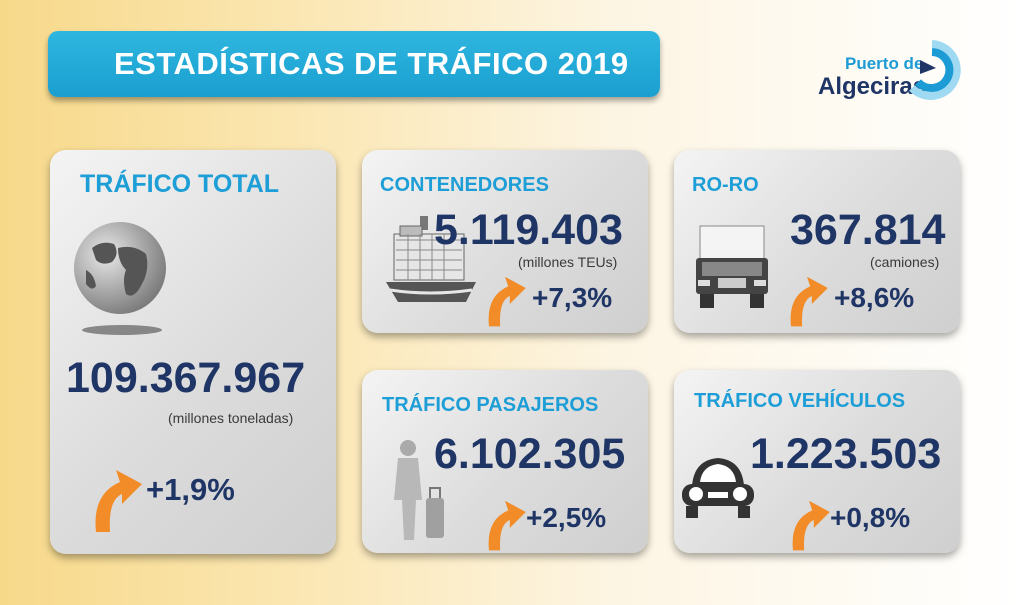  What do you see at coordinates (528, 230) in the screenshot?
I see `containers-value: 5.119.403` at bounding box center [528, 230].